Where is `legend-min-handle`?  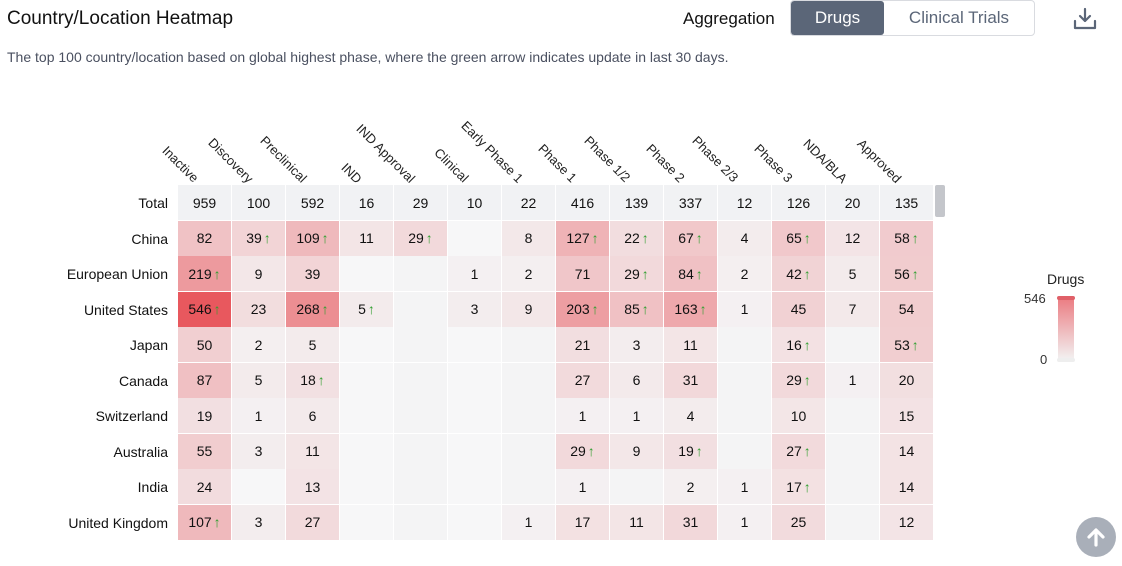
legend-min-handle is located at coordinates (1066, 360).